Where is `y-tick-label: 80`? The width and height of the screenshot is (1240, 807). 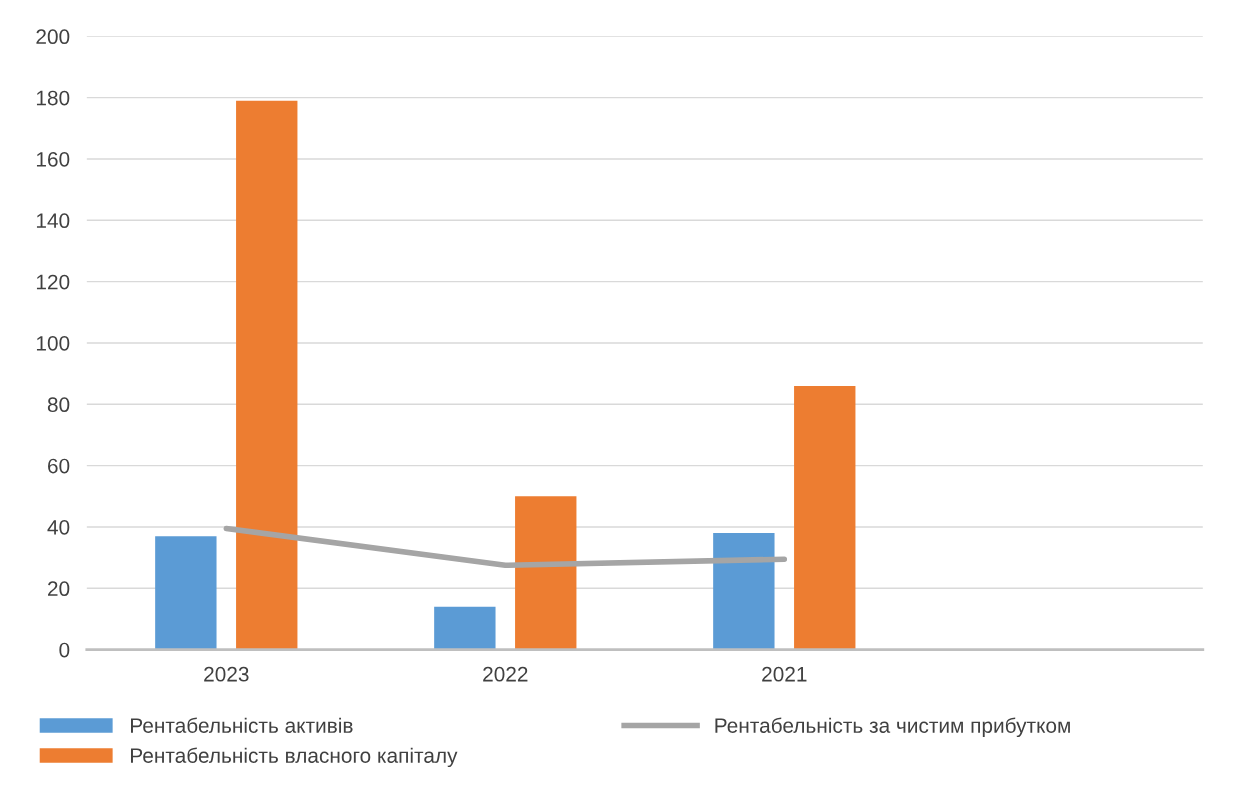
y-tick-label: 80 is located at coordinates (58, 405).